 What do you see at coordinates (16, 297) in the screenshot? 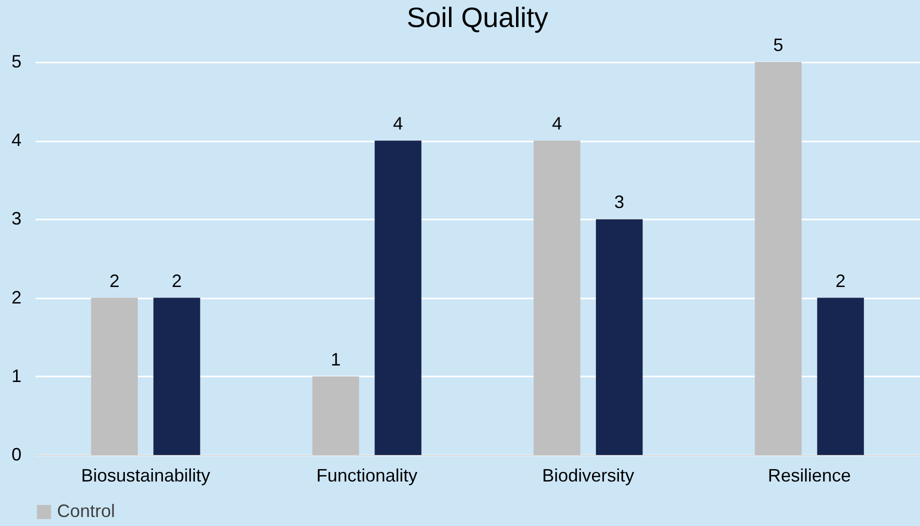
I see `y-tick-label: 2` at bounding box center [16, 297].